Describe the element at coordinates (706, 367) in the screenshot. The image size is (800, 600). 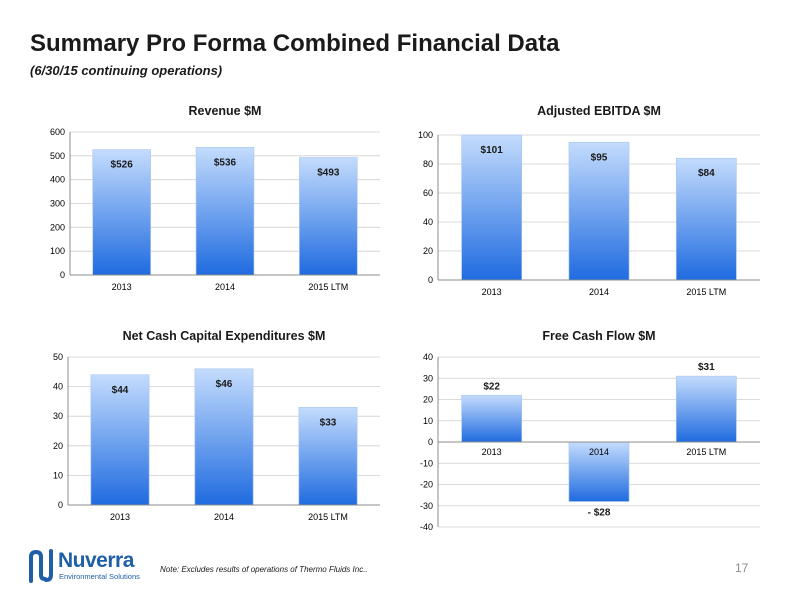
I see `data-label: $31` at that location.